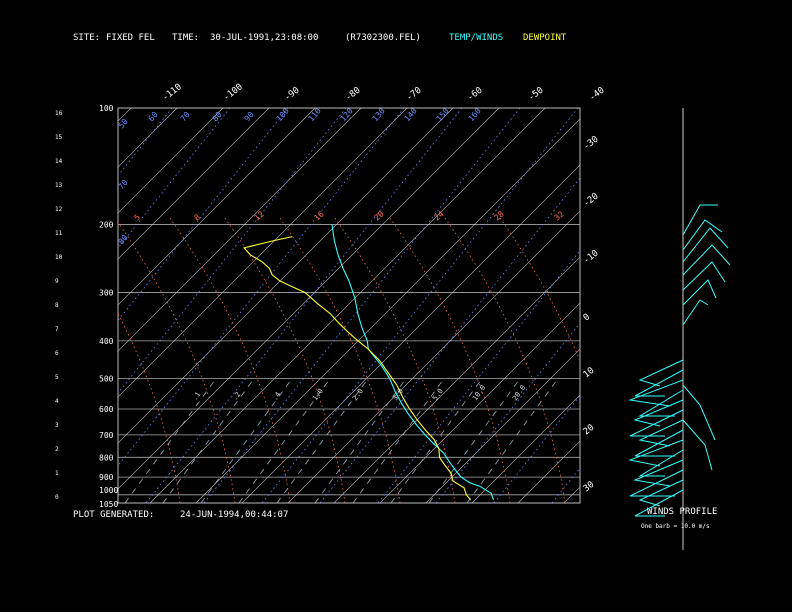 The width and height of the screenshot is (792, 612). I want to click on winds-profile-title: WINDS PROFILE, so click(682, 512).